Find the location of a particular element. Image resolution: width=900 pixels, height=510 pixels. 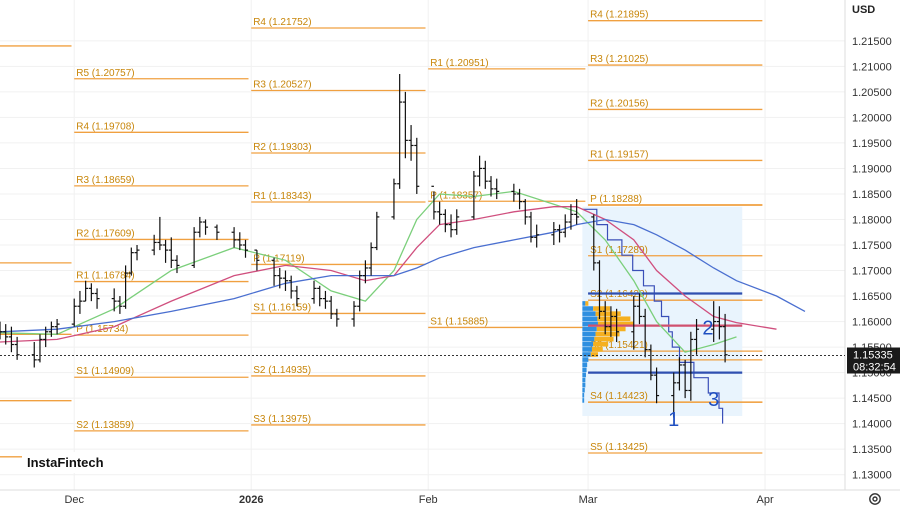

time-tick-label: Mar is located at coordinates (588, 500).